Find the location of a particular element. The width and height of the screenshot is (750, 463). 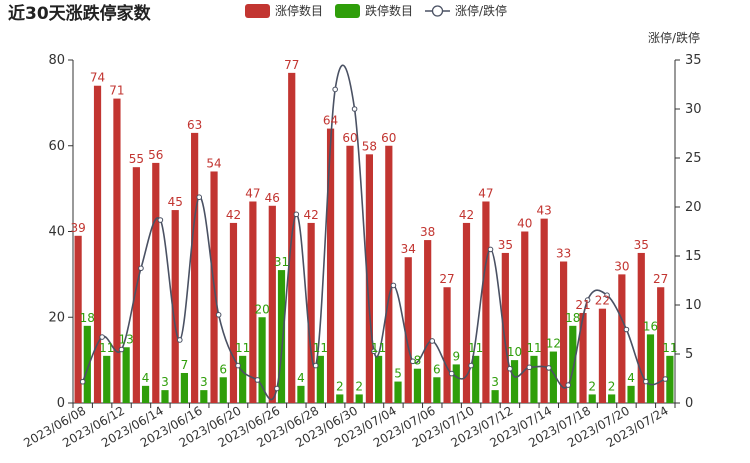

legend-swatch-marker is located at coordinates (437, 11).